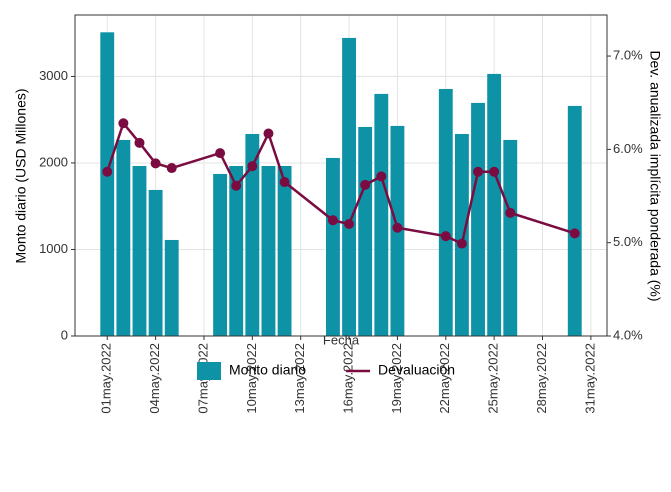  Describe the element at coordinates (396, 378) in the screenshot. I see `x-tick-label: 19may.2022` at that location.